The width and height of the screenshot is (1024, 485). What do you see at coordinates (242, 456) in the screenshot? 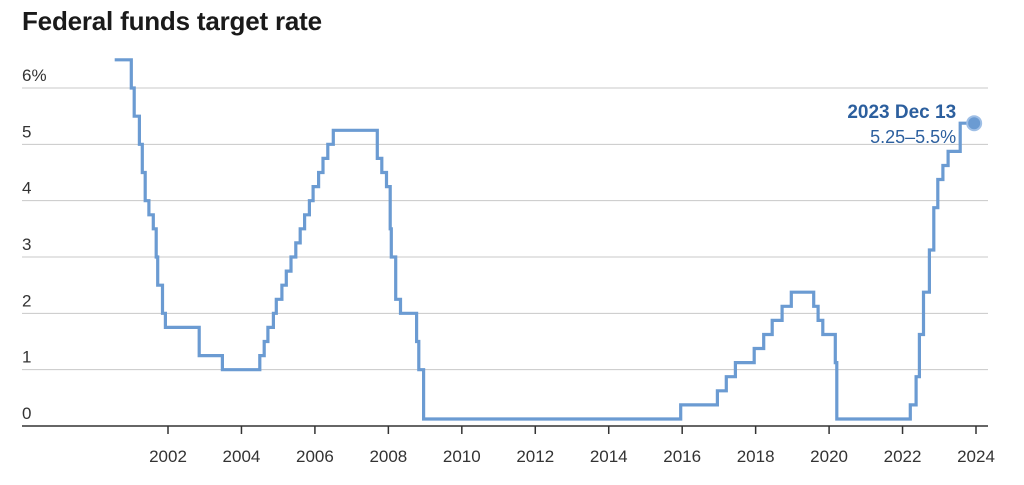
I see `x-tick-label-2004: 2004` at bounding box center [242, 456].